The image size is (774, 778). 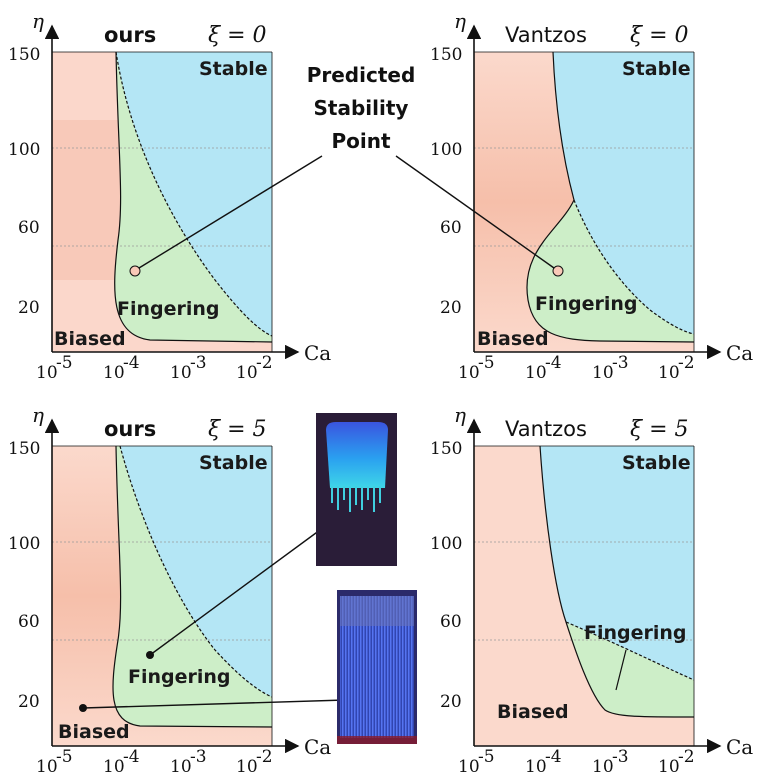 I want to click on predicted-point-marker, so click(x=558, y=271).